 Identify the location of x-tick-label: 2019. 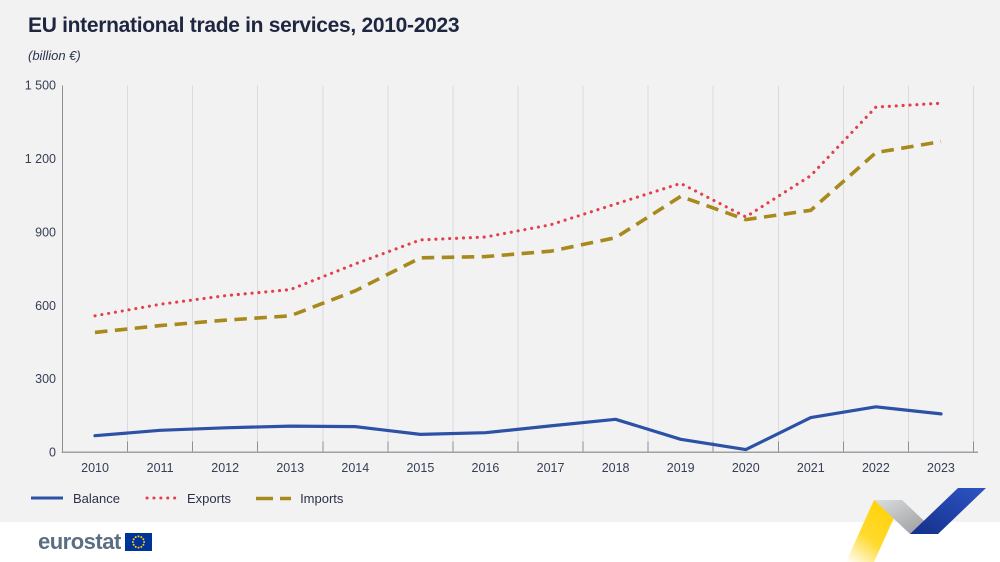
(681, 468).